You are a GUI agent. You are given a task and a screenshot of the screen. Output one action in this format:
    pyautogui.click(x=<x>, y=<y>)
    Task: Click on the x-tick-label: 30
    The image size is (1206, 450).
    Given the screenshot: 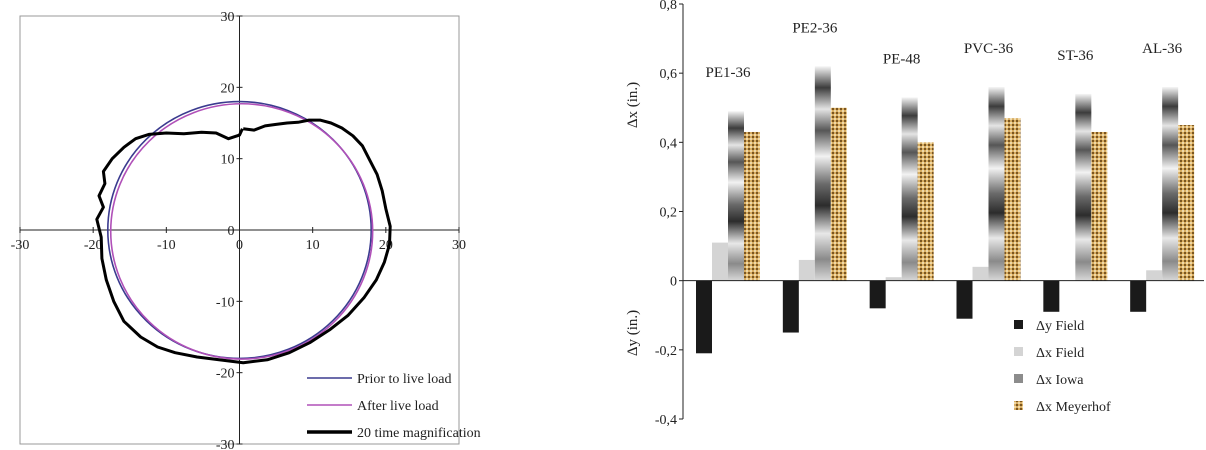 What is the action you would take?
    pyautogui.click(x=459, y=245)
    